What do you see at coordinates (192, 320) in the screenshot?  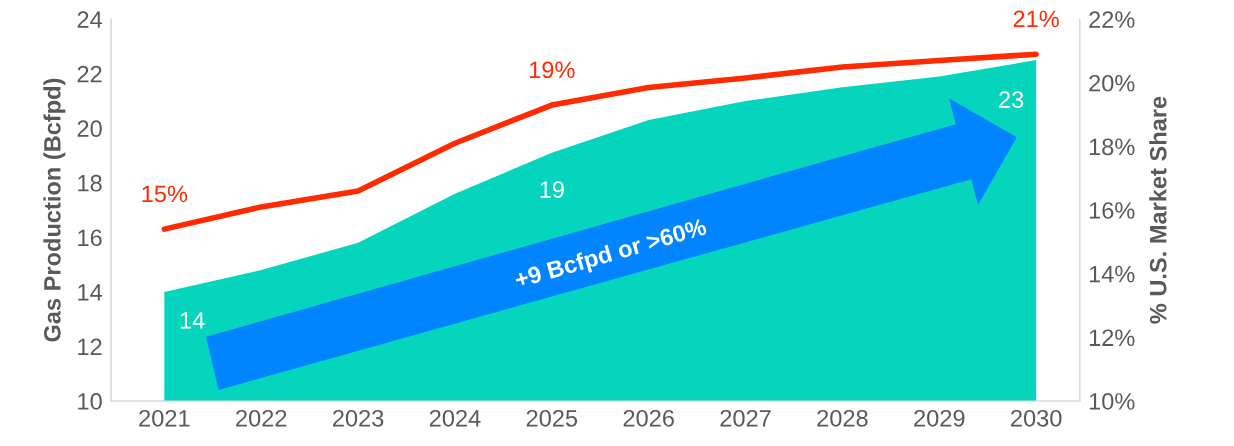 I see `data-label: 14` at bounding box center [192, 320].